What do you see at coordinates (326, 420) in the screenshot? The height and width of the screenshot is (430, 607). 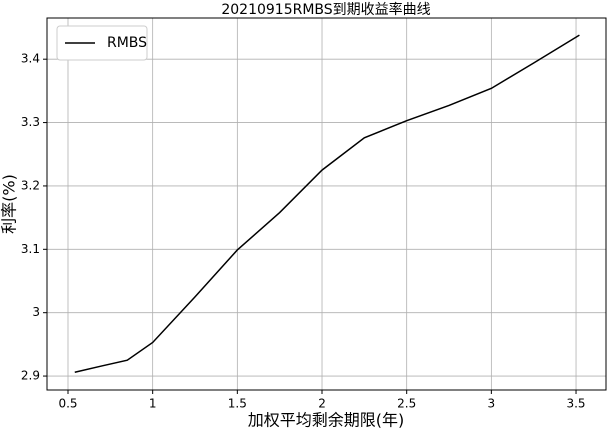 I see `x-axis-label: 加权平均剩余期限(年)` at bounding box center [326, 420].